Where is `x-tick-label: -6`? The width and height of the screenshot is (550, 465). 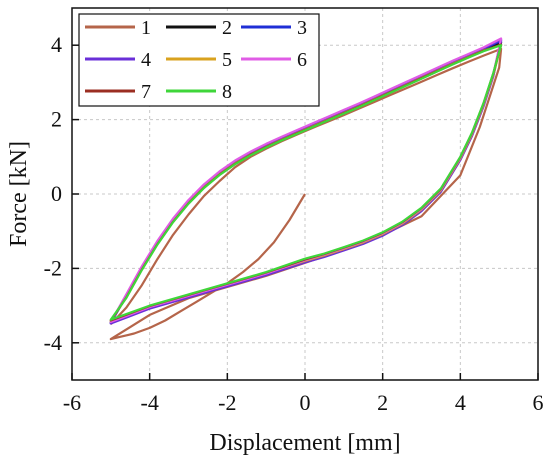
x-tick-label: -6 is located at coordinates (72, 402).